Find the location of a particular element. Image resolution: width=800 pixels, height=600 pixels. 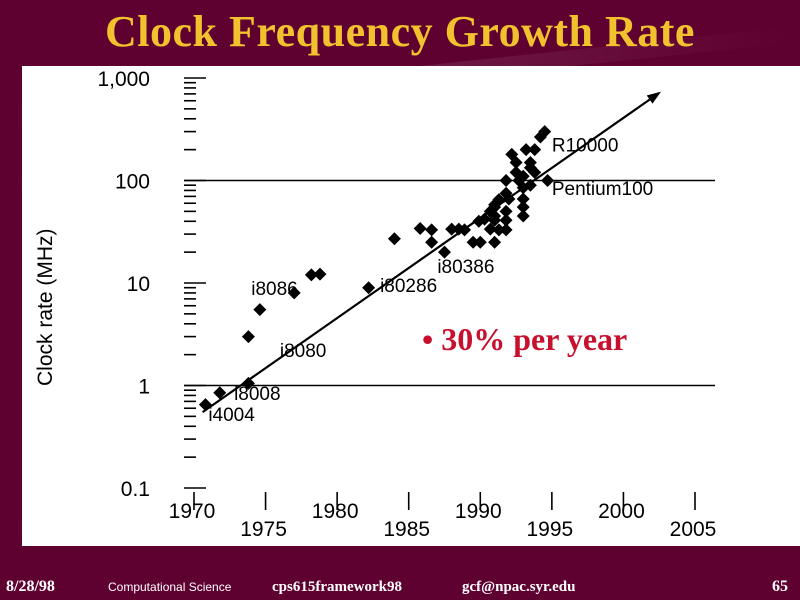

footer-code: cps615framework98 is located at coordinates (337, 587).